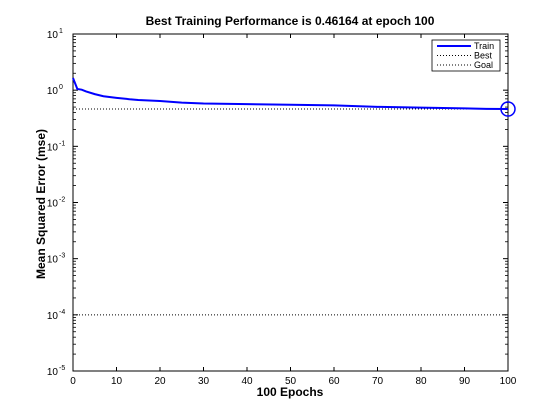  What do you see at coordinates (291, 381) in the screenshot?
I see `x-tick-label: 50` at bounding box center [291, 381].